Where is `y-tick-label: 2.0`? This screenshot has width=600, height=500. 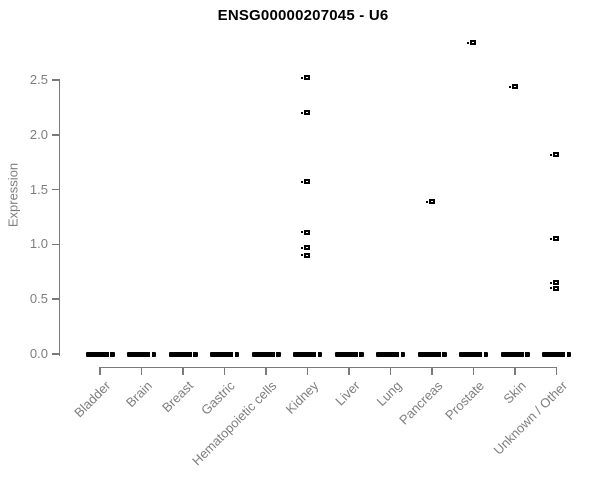
y-tick-label: 2.0 is located at coordinates (38, 134).